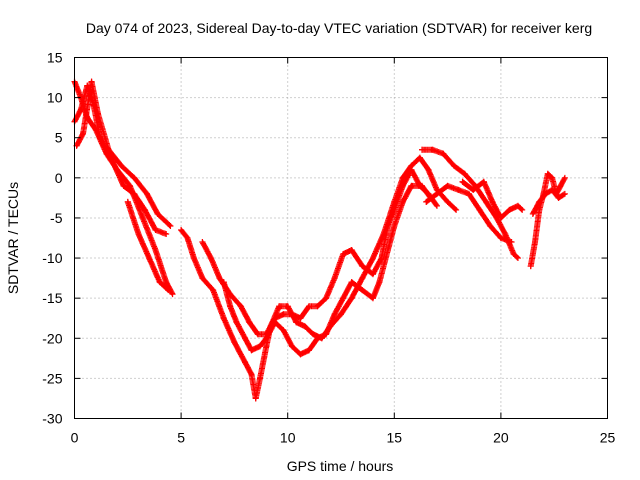  I want to click on x-tick-label: 0, so click(75, 438).